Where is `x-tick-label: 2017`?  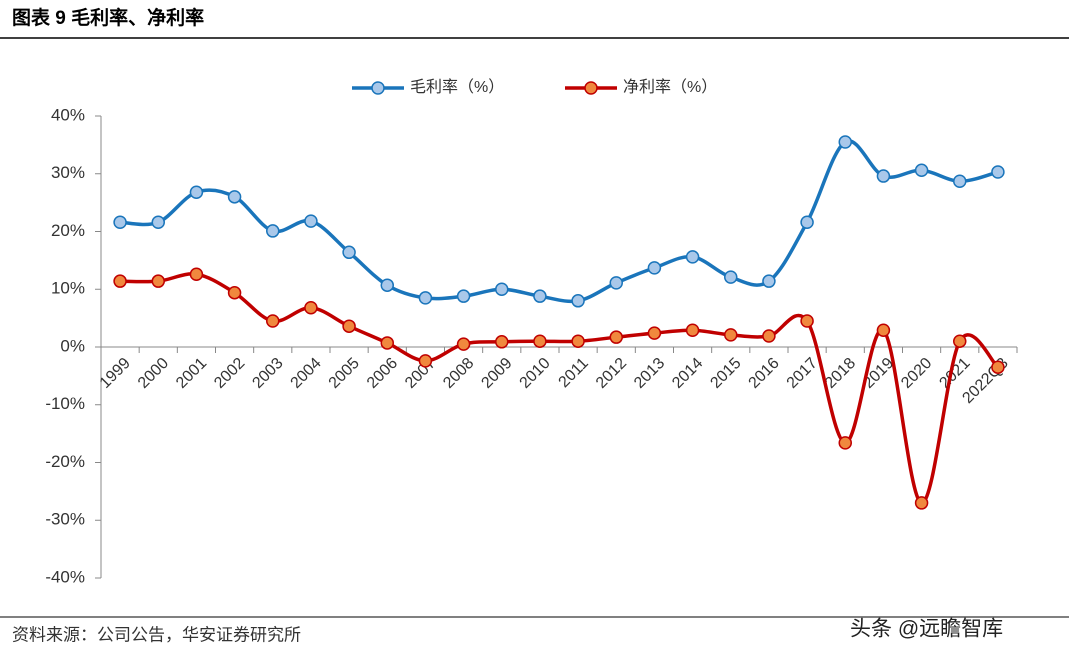 x-tick-label: 2017 is located at coordinates (802, 373).